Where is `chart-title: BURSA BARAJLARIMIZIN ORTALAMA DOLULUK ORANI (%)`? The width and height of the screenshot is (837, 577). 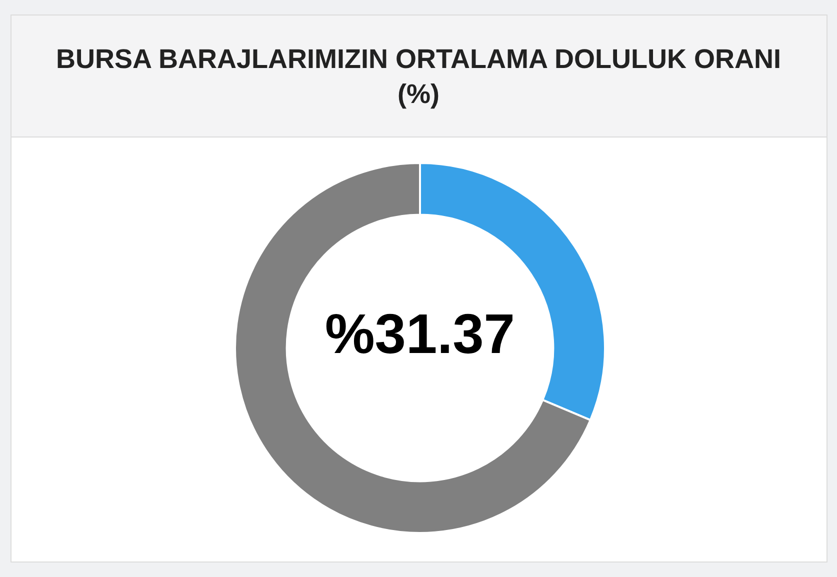 chart-title: BURSA BARAJLARIMIZIN ORTALAMA DOLULUK ORANI (%) is located at coordinates (418, 77).